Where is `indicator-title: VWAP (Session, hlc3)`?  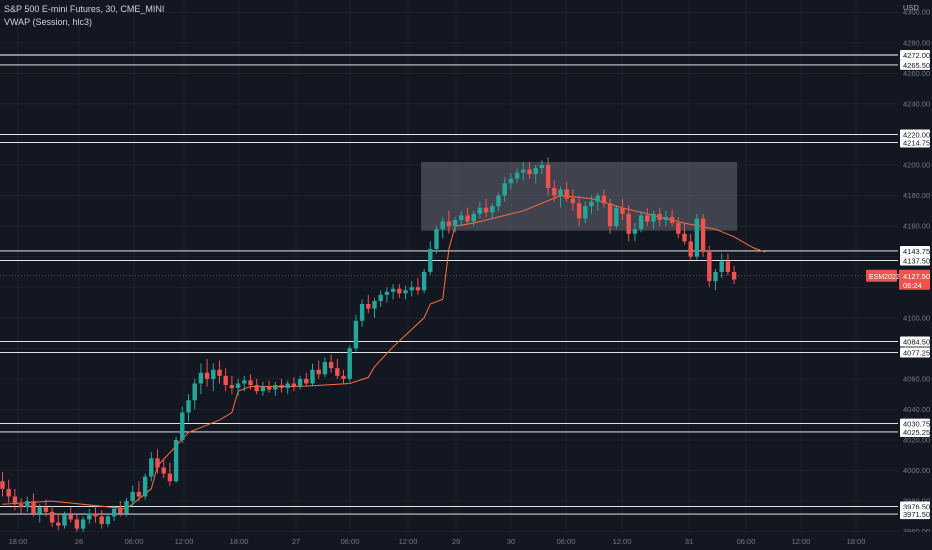 indicator-title: VWAP (Session, hlc3) is located at coordinates (48, 22).